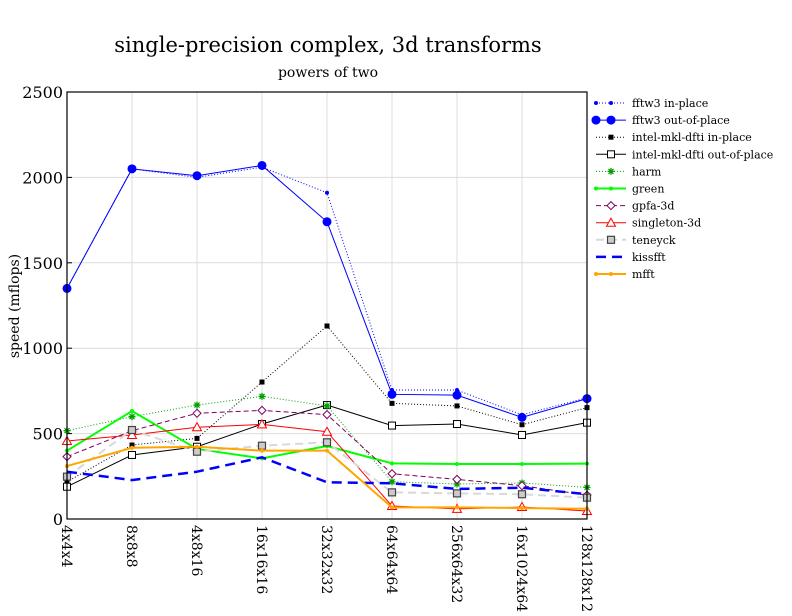 Image resolution: width=792 pixels, height=616 pixels. Describe the element at coordinates (624, 274) in the screenshot. I see `legend-entry: mfft` at that location.